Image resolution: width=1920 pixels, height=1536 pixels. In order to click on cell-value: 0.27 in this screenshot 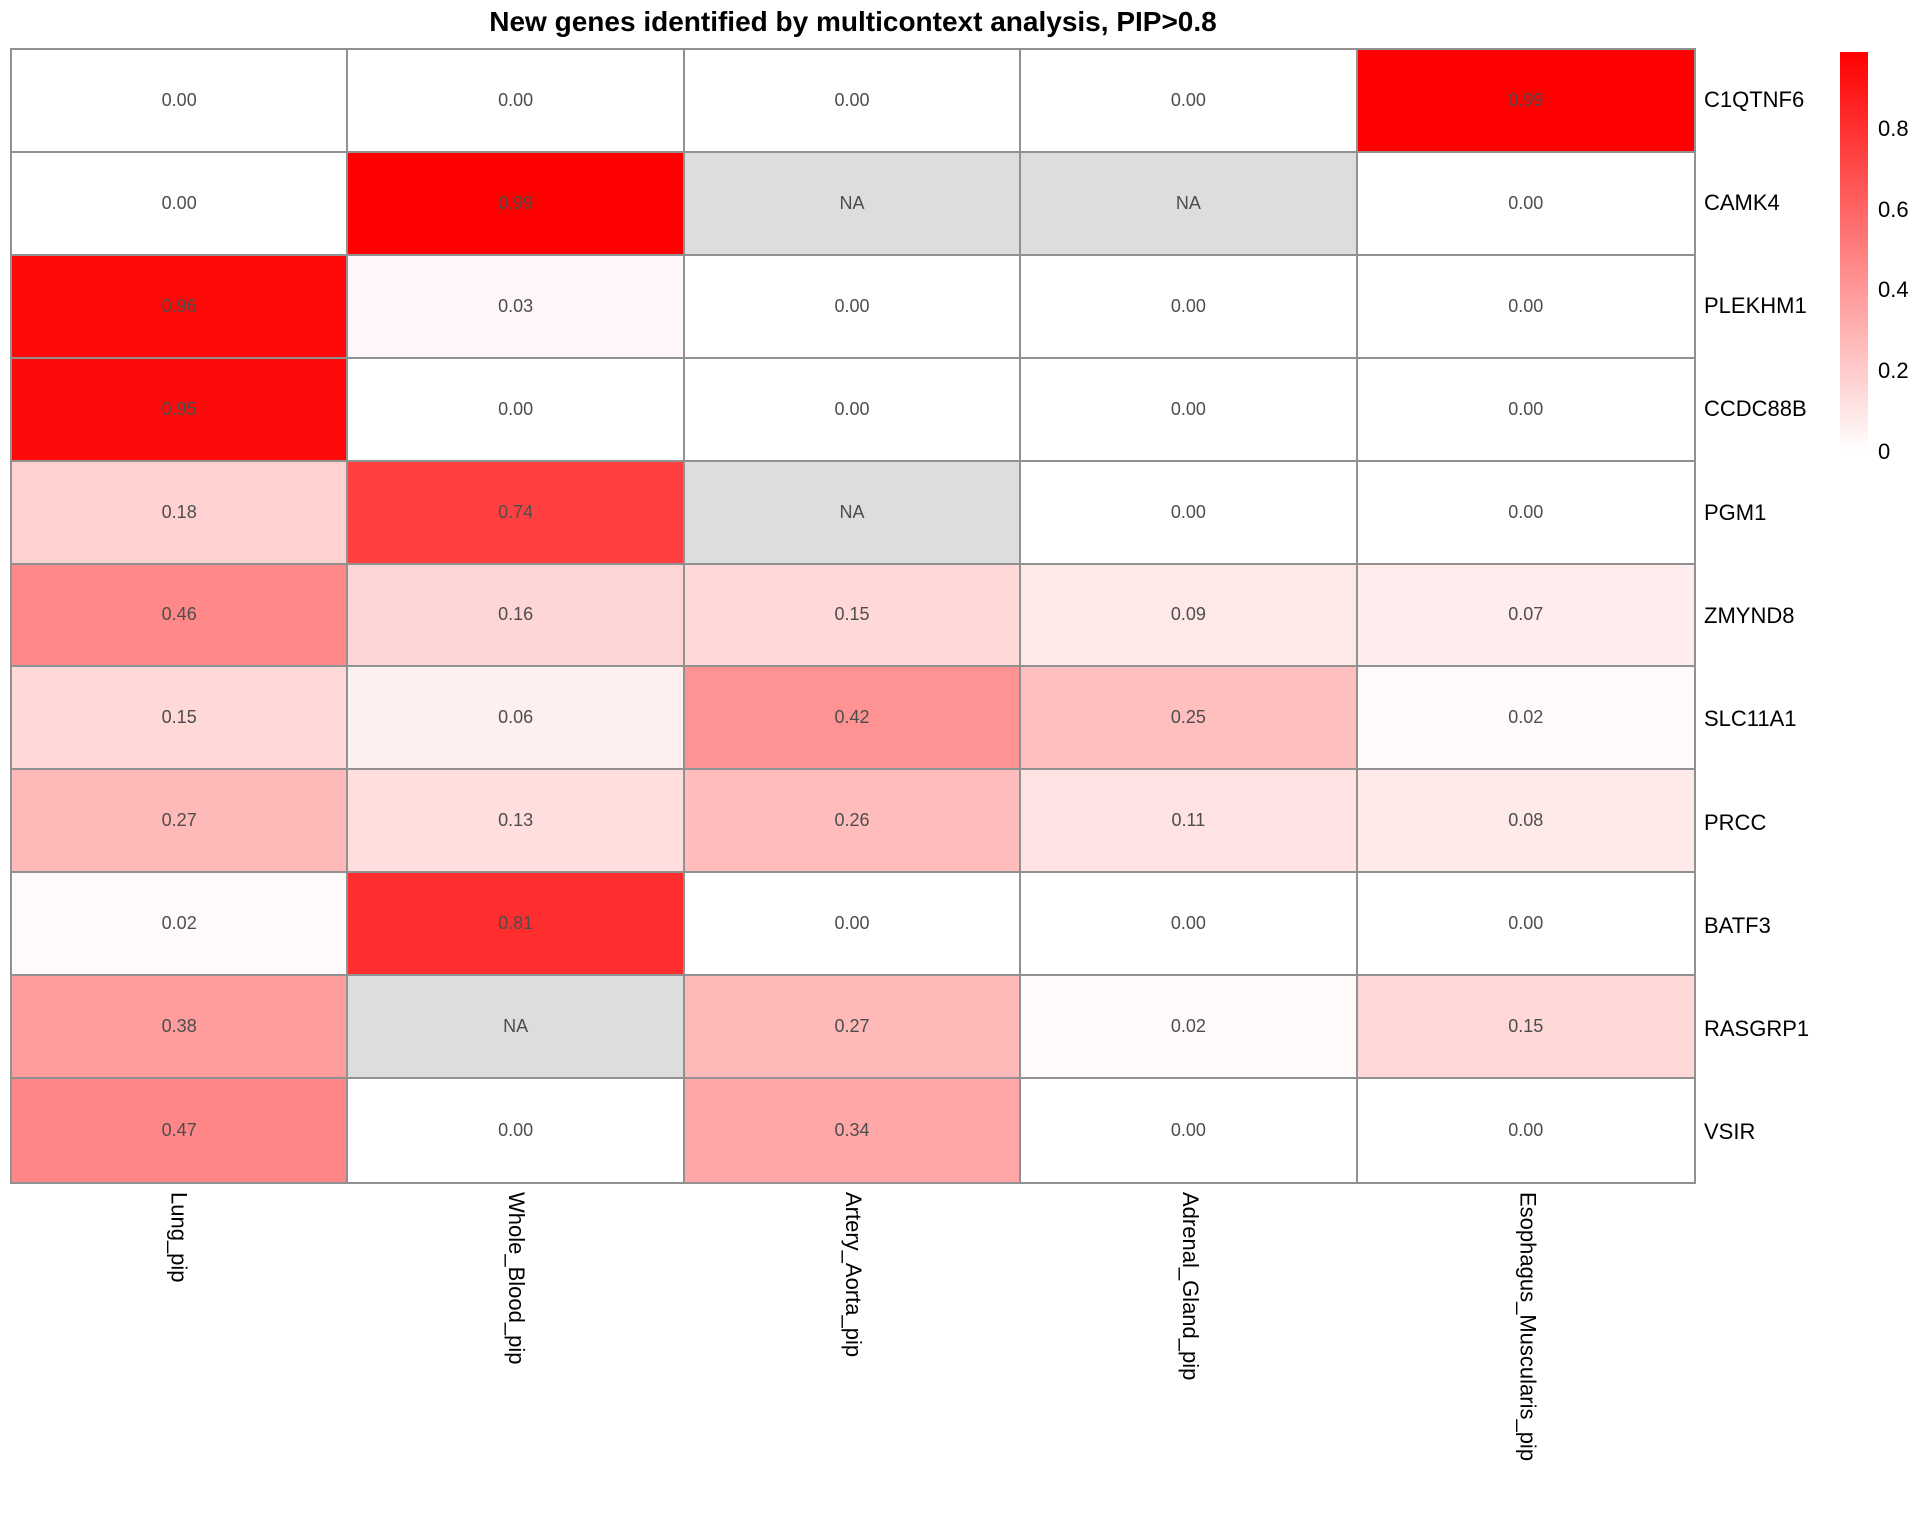, I will do `click(179, 820)`.